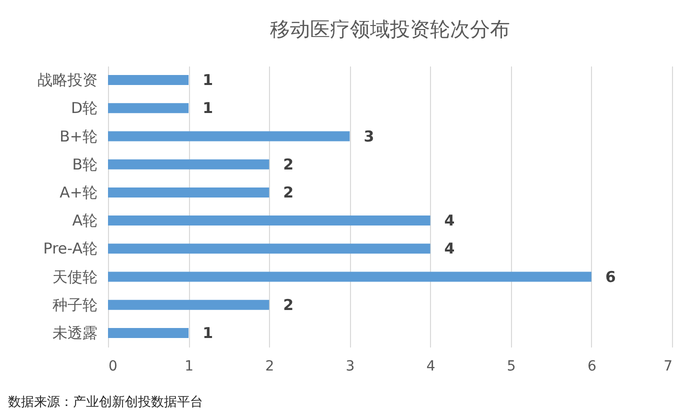 The height and width of the screenshot is (418, 700). What do you see at coordinates (79, 136) in the screenshot?
I see `y-tick-label: B+轮` at bounding box center [79, 136].